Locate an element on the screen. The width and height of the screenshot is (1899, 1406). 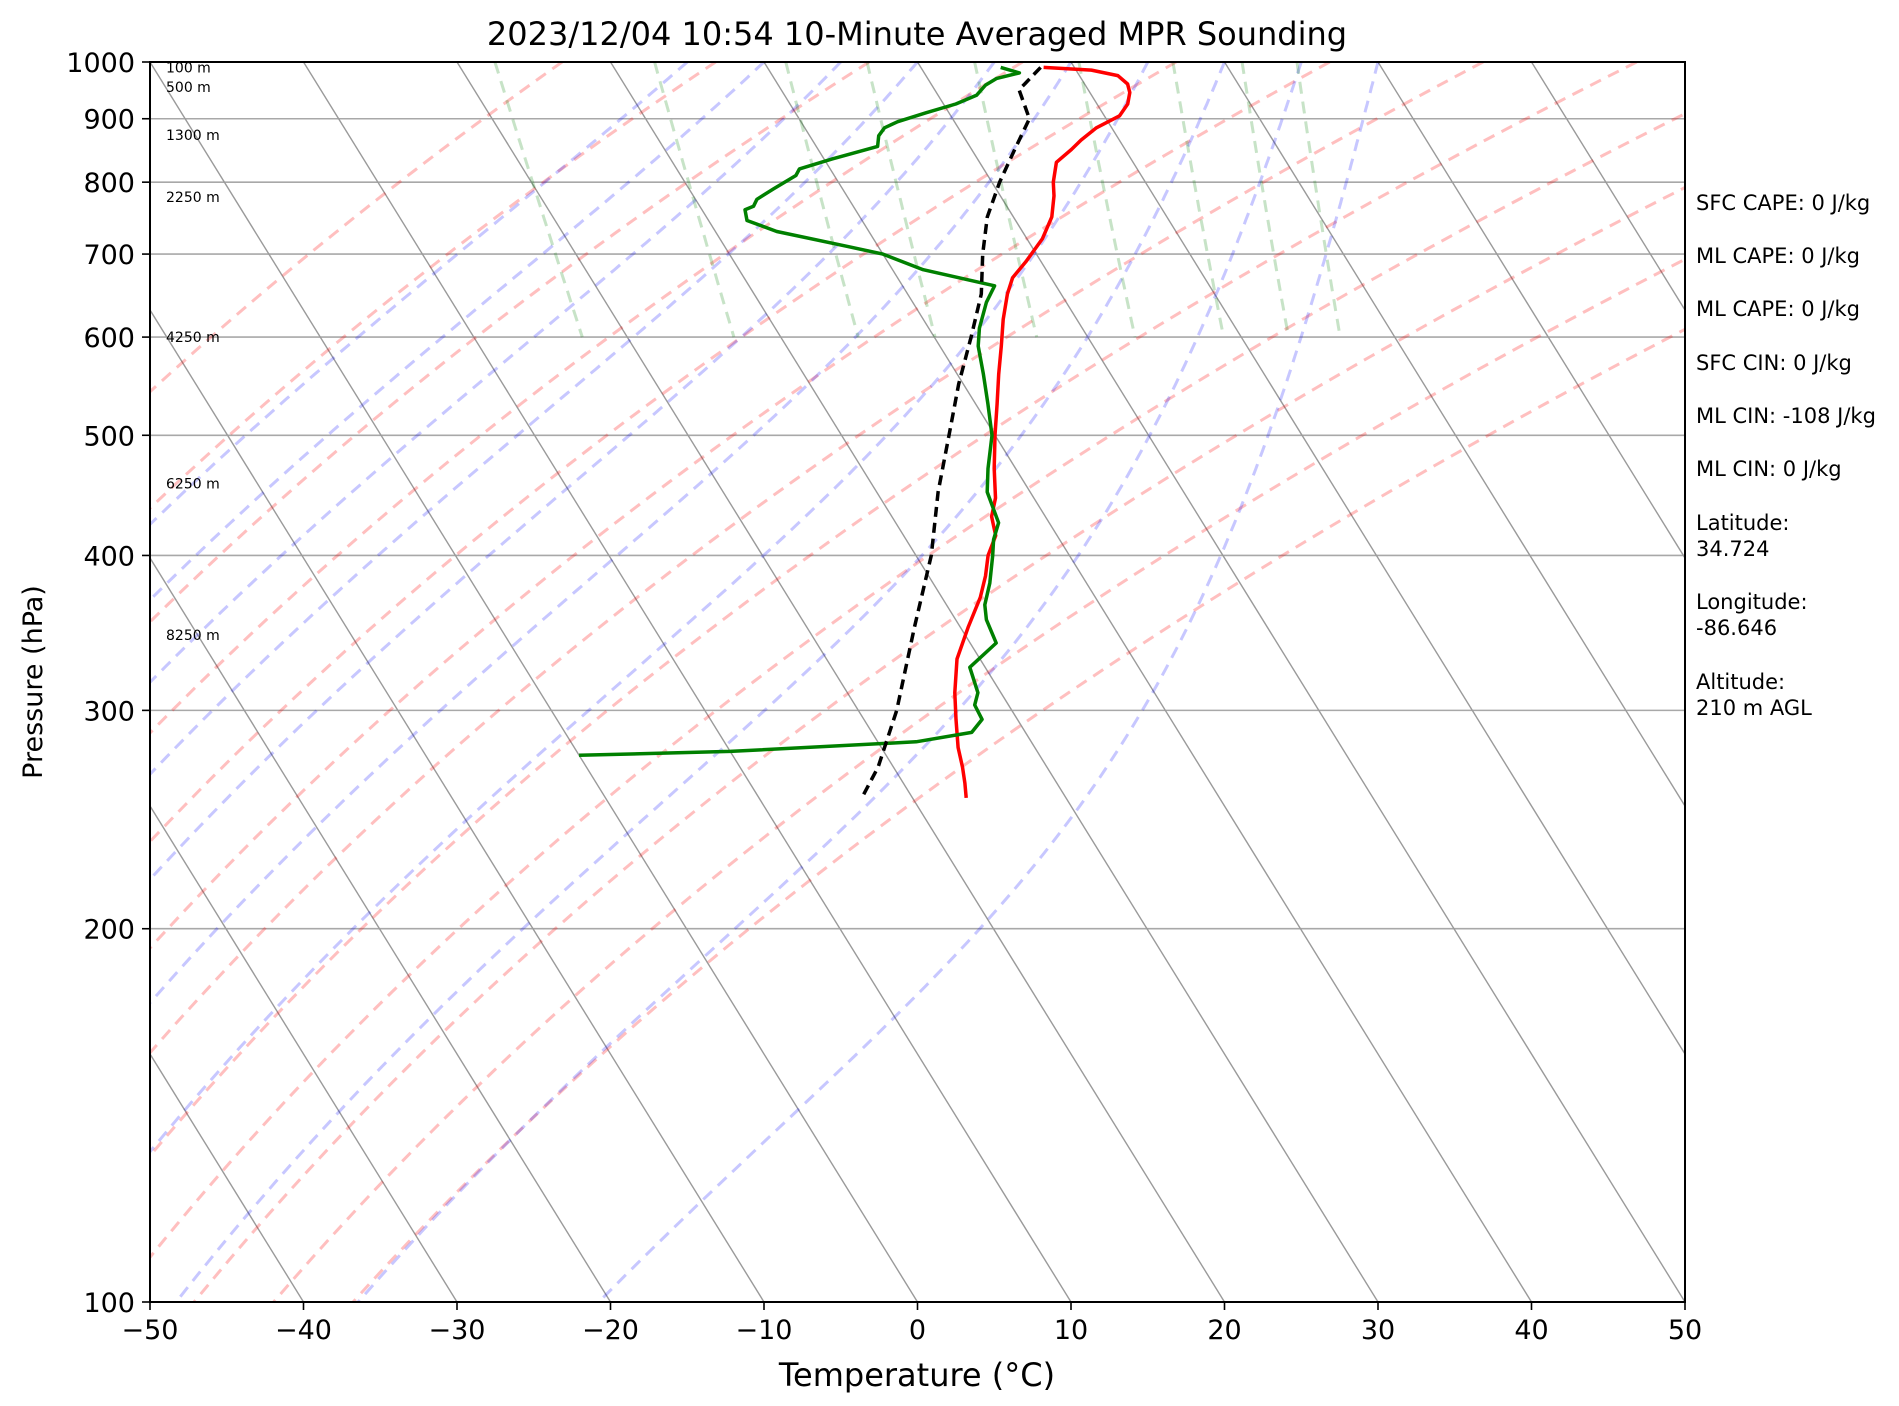
x-tick-label: 0 is located at coordinates (917, 1330).